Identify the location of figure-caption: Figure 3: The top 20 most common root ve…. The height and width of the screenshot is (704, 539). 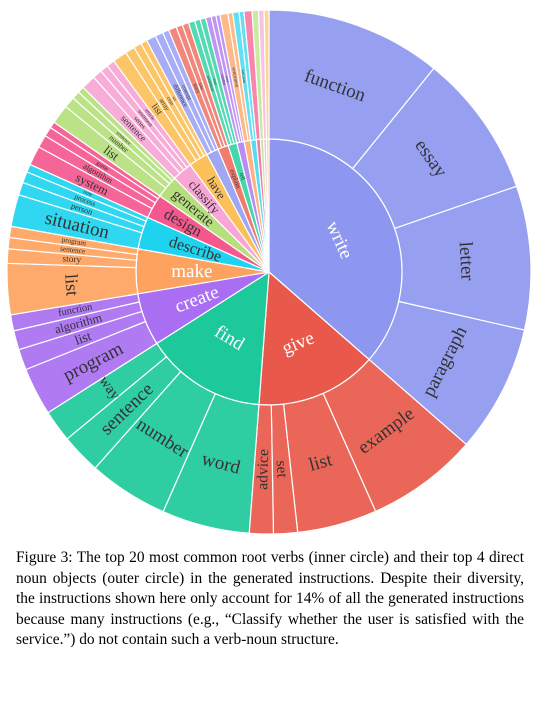
(270, 599).